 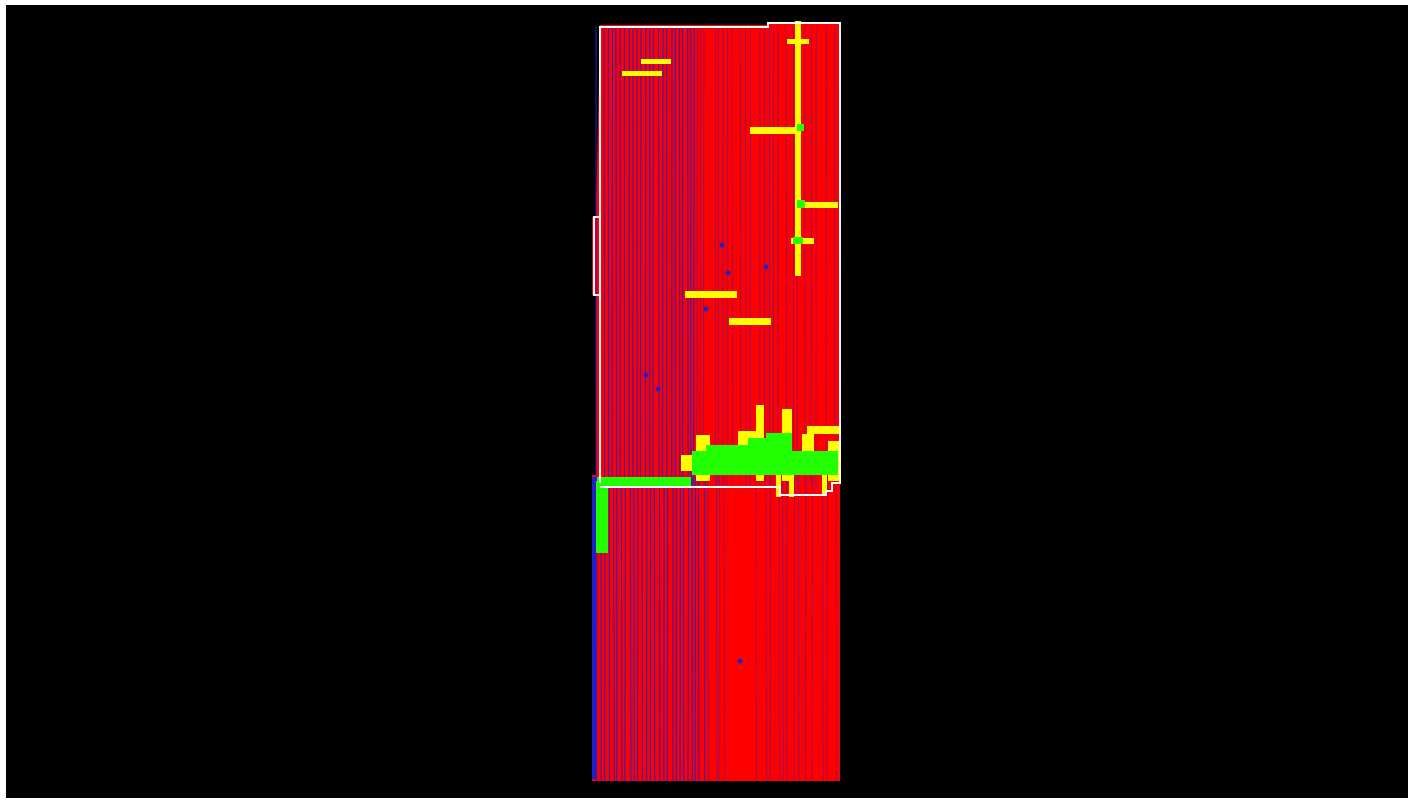 I want to click on field-boundary, so click(x=717, y=259).